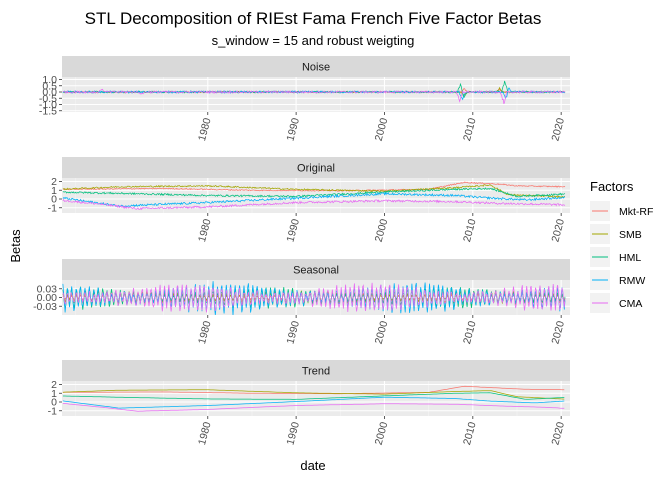 This screenshot has height=480, width=672. What do you see at coordinates (630, 304) in the screenshot?
I see `legend-label: CMA` at bounding box center [630, 304].